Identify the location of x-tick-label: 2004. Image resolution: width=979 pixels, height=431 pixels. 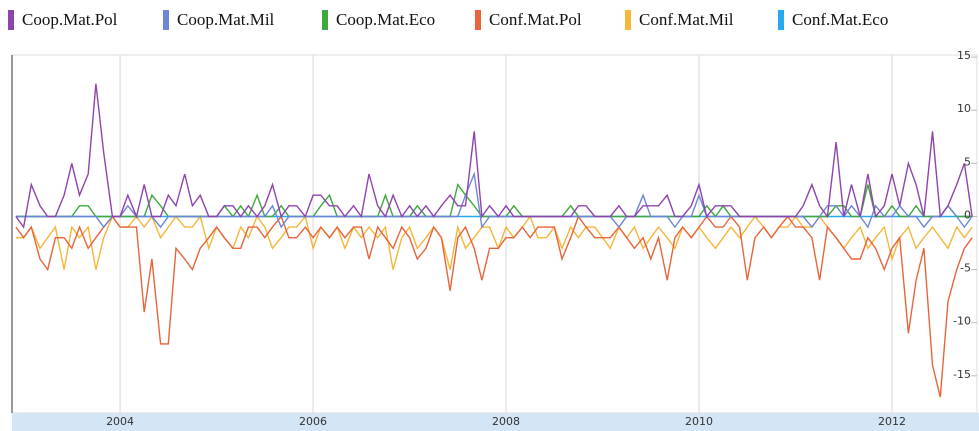
(120, 421).